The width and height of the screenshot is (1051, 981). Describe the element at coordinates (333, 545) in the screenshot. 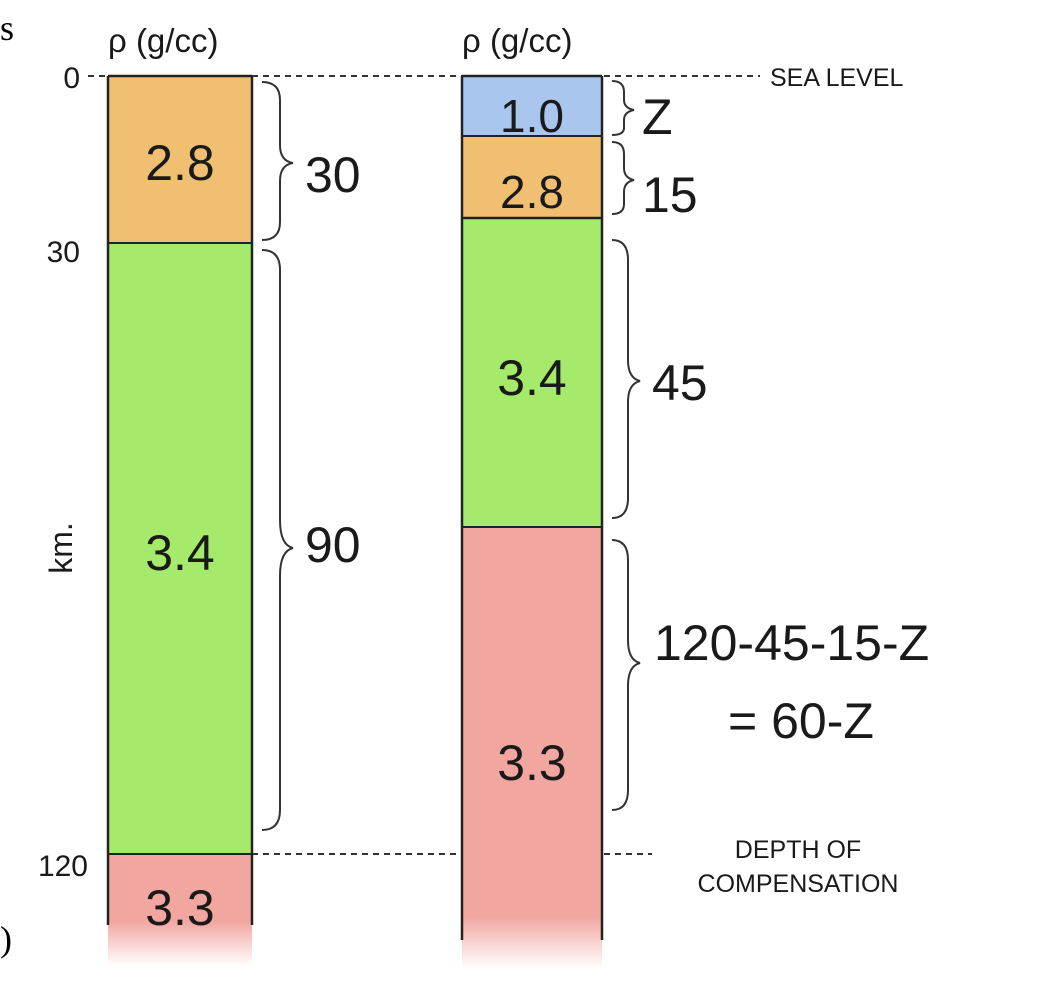

I see `column1-thickness-90: 90` at that location.